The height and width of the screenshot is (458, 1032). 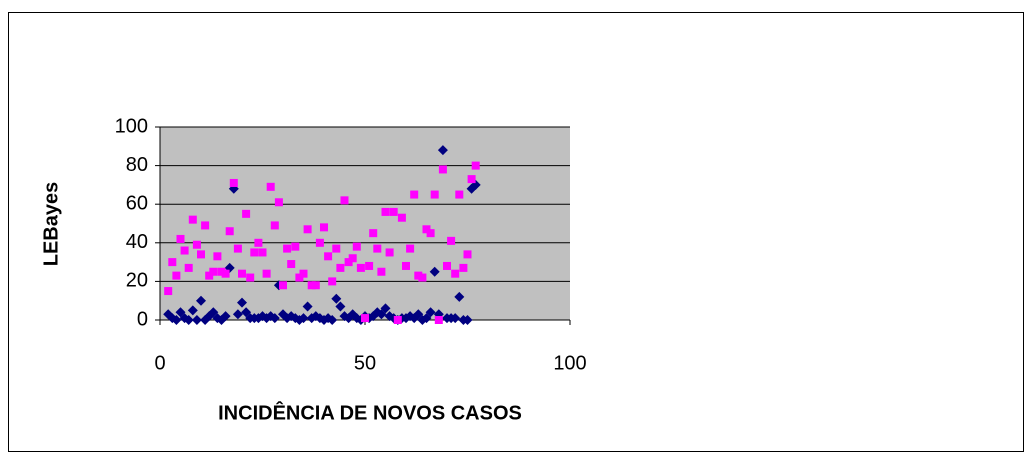 I want to click on y-tick-label: 0, so click(x=142, y=319).